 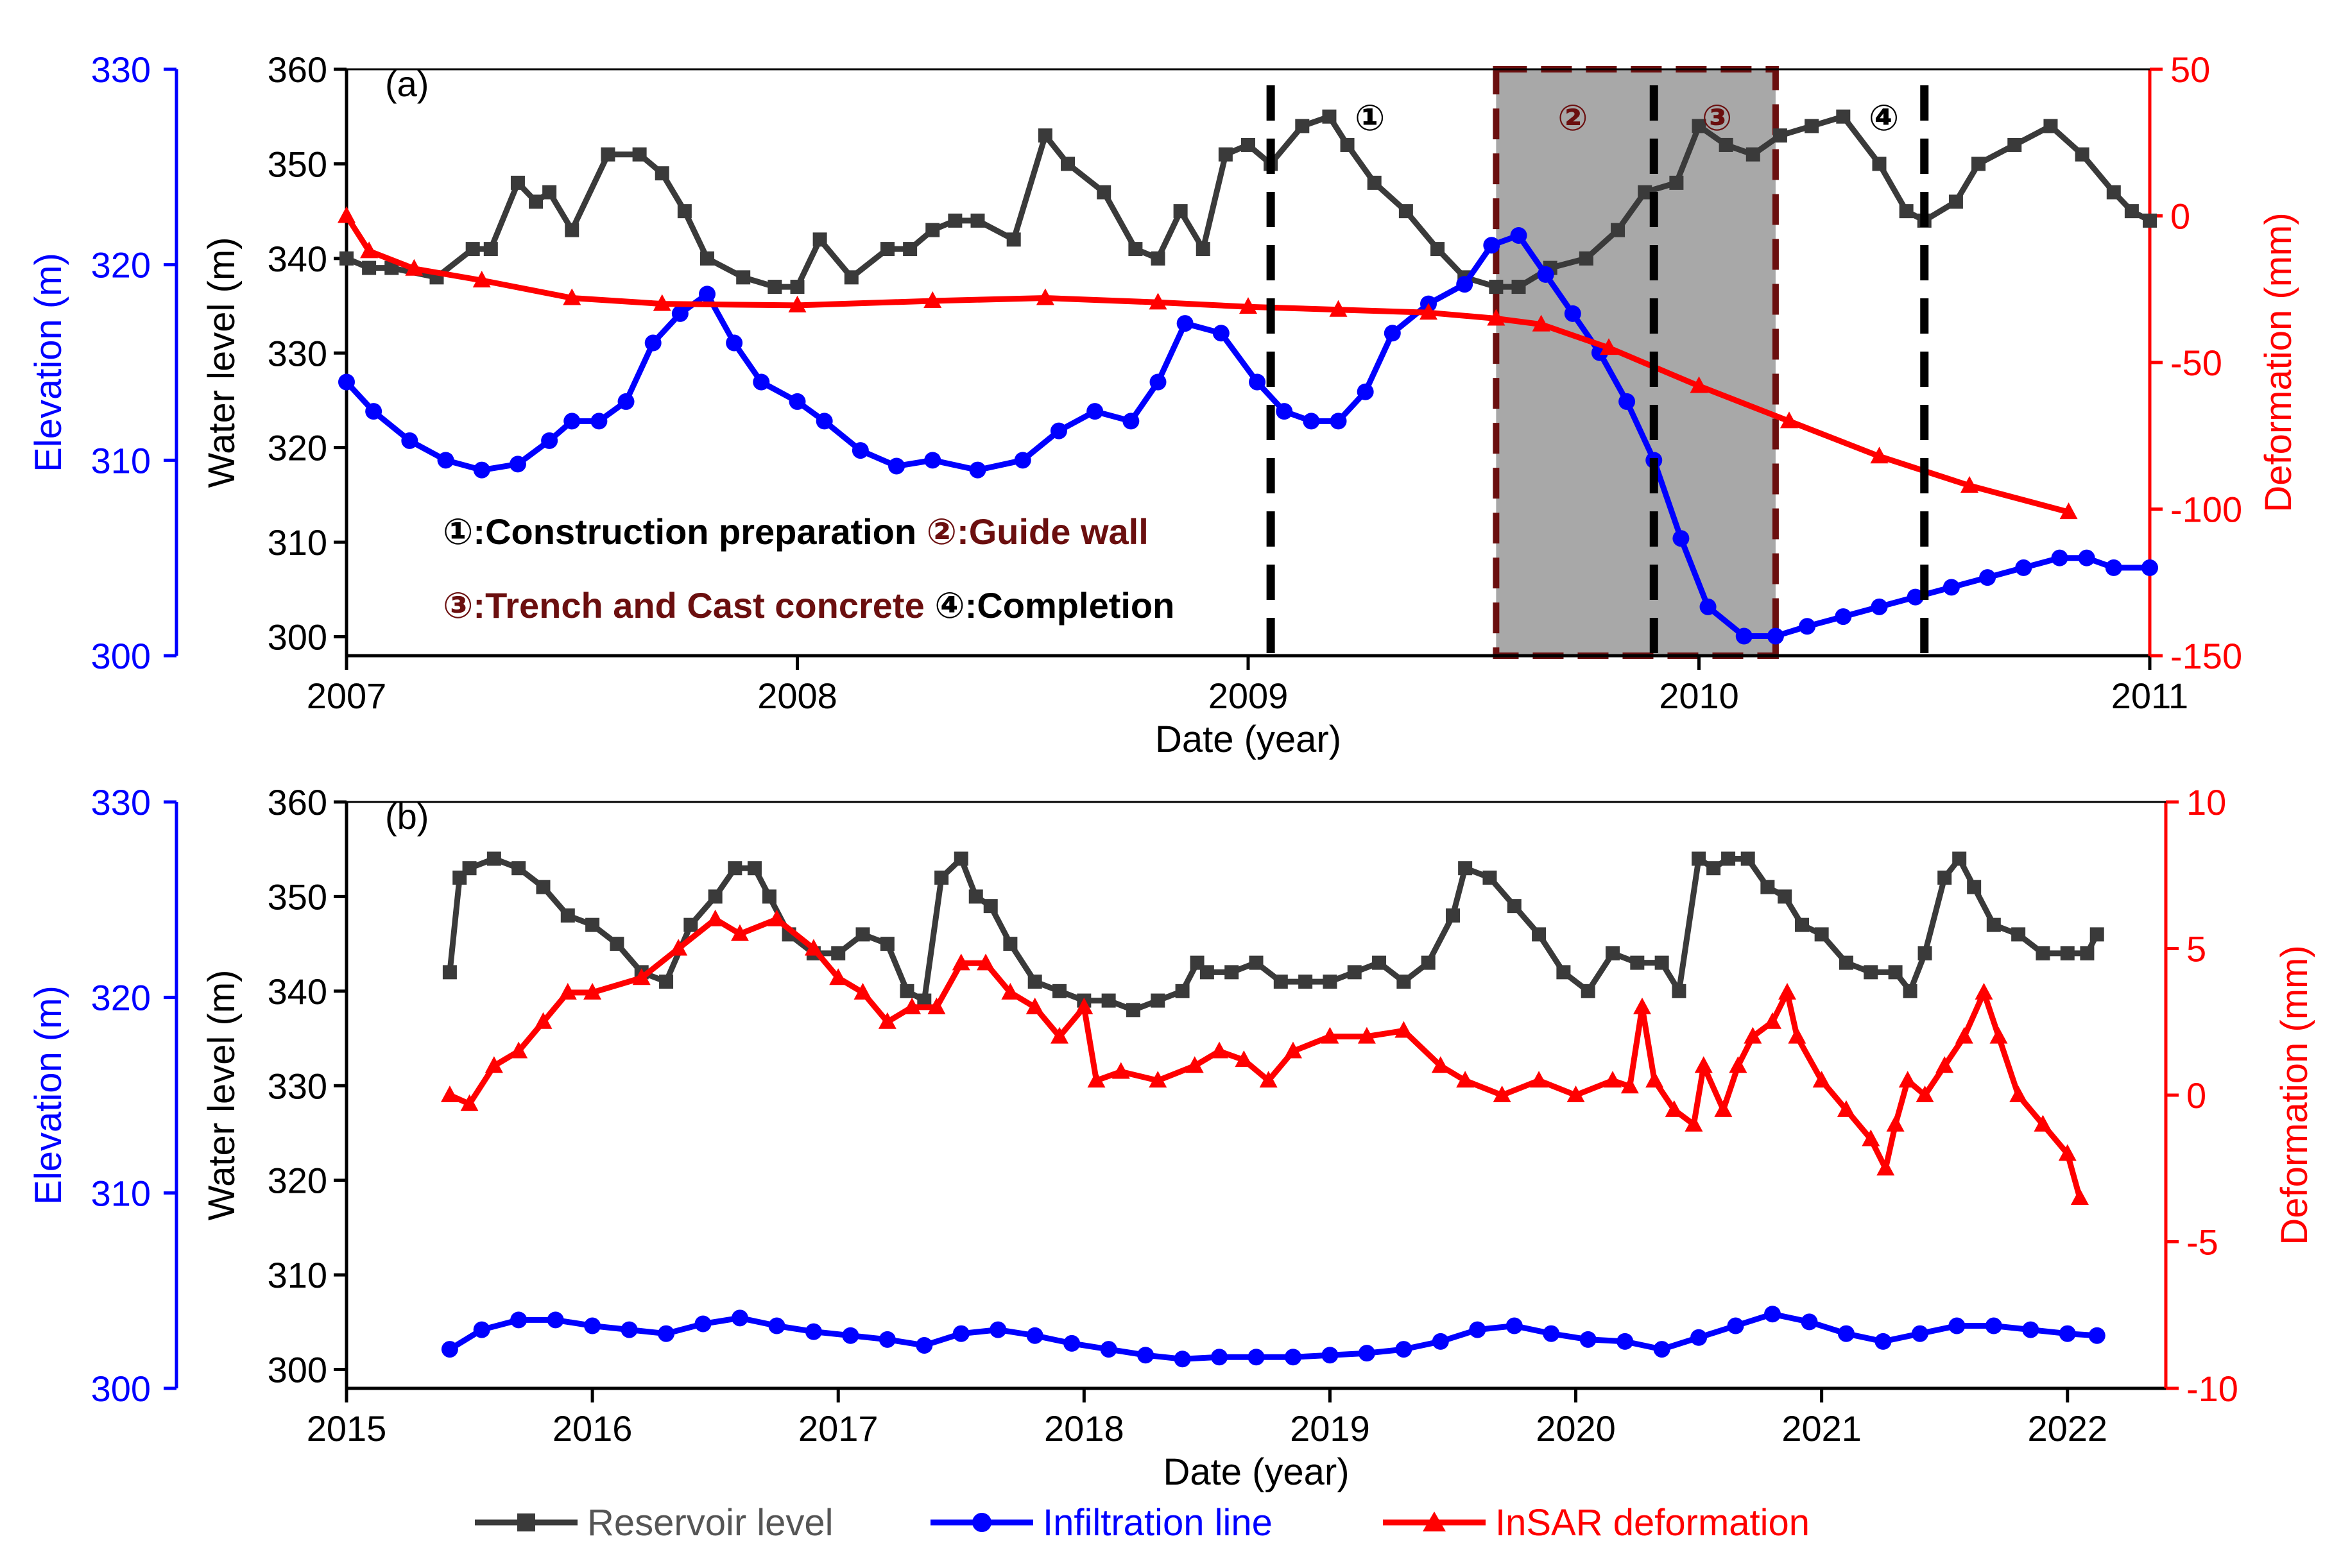 I want to click on x-axis-title: Date (year), so click(x=1256, y=1472).